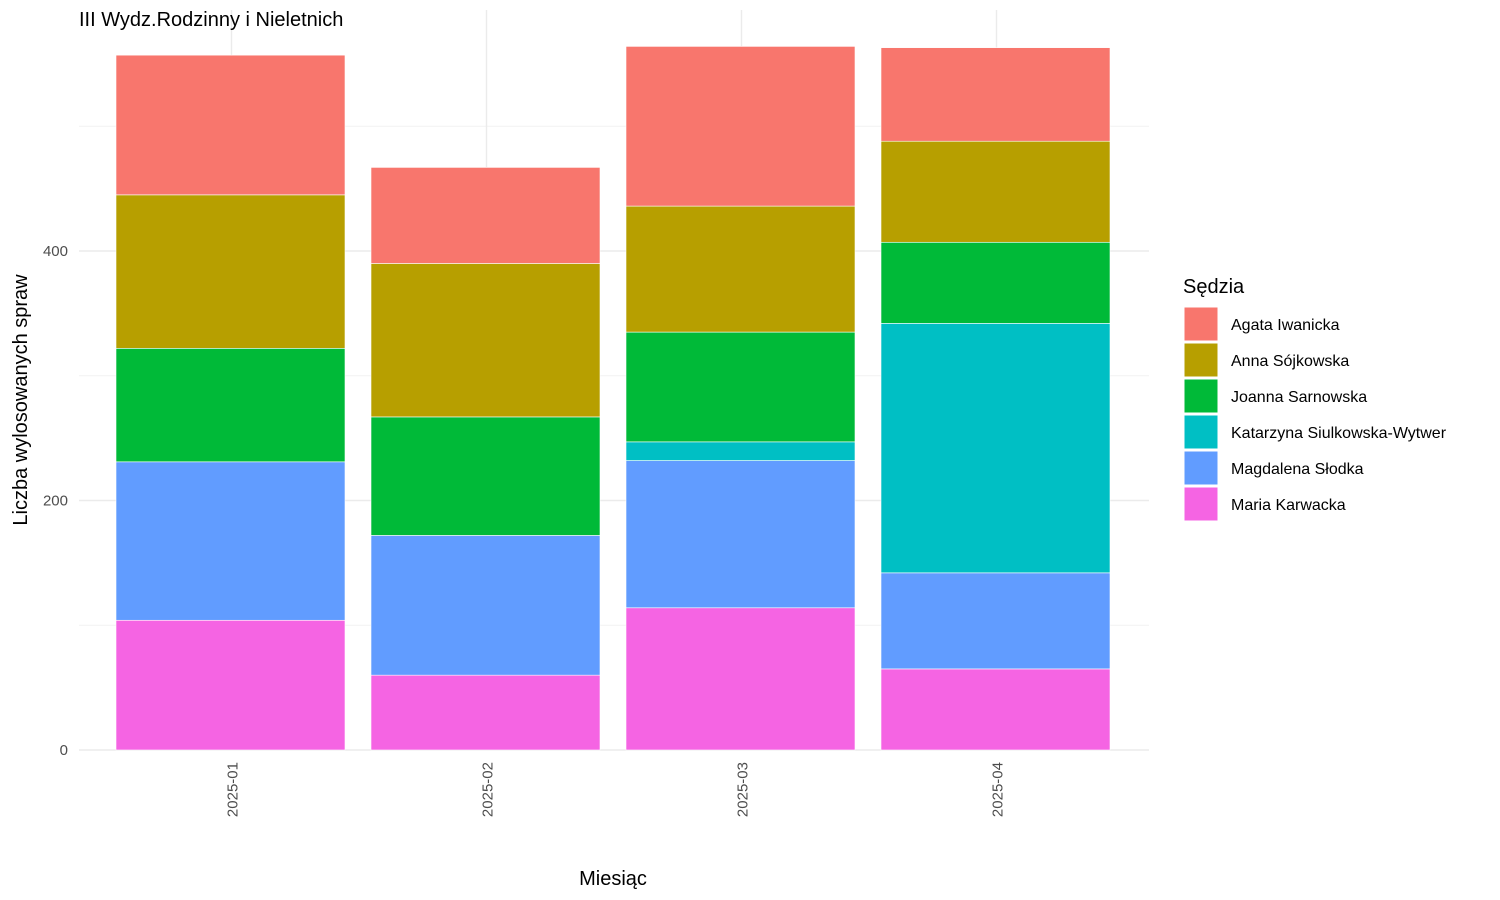 This screenshot has width=1500, height=900. What do you see at coordinates (233, 789) in the screenshot?
I see `x-tick-label: 2025-01` at bounding box center [233, 789].